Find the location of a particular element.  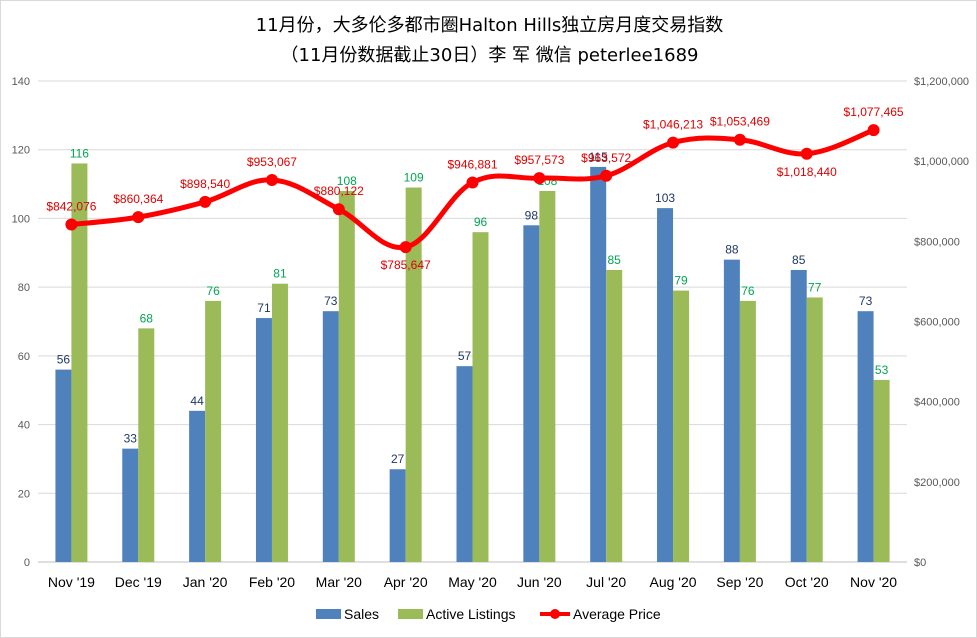

listings-data-label: 108 is located at coordinates (347, 181).